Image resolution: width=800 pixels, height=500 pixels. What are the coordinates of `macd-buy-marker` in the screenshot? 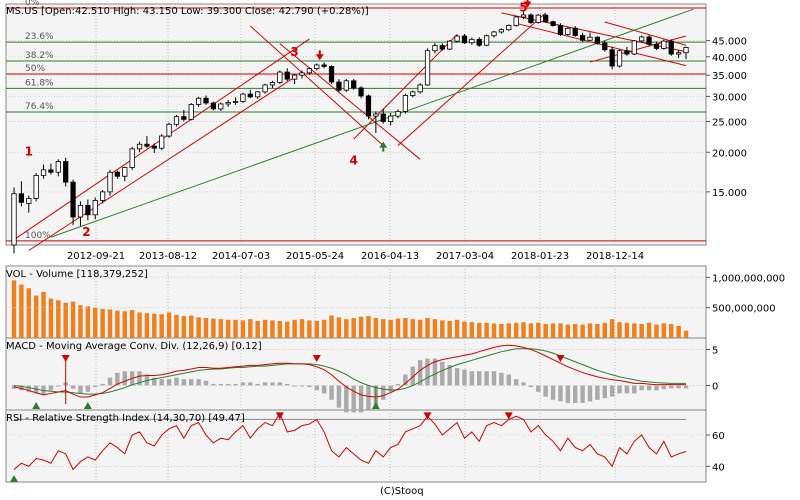 It's located at (36, 405).